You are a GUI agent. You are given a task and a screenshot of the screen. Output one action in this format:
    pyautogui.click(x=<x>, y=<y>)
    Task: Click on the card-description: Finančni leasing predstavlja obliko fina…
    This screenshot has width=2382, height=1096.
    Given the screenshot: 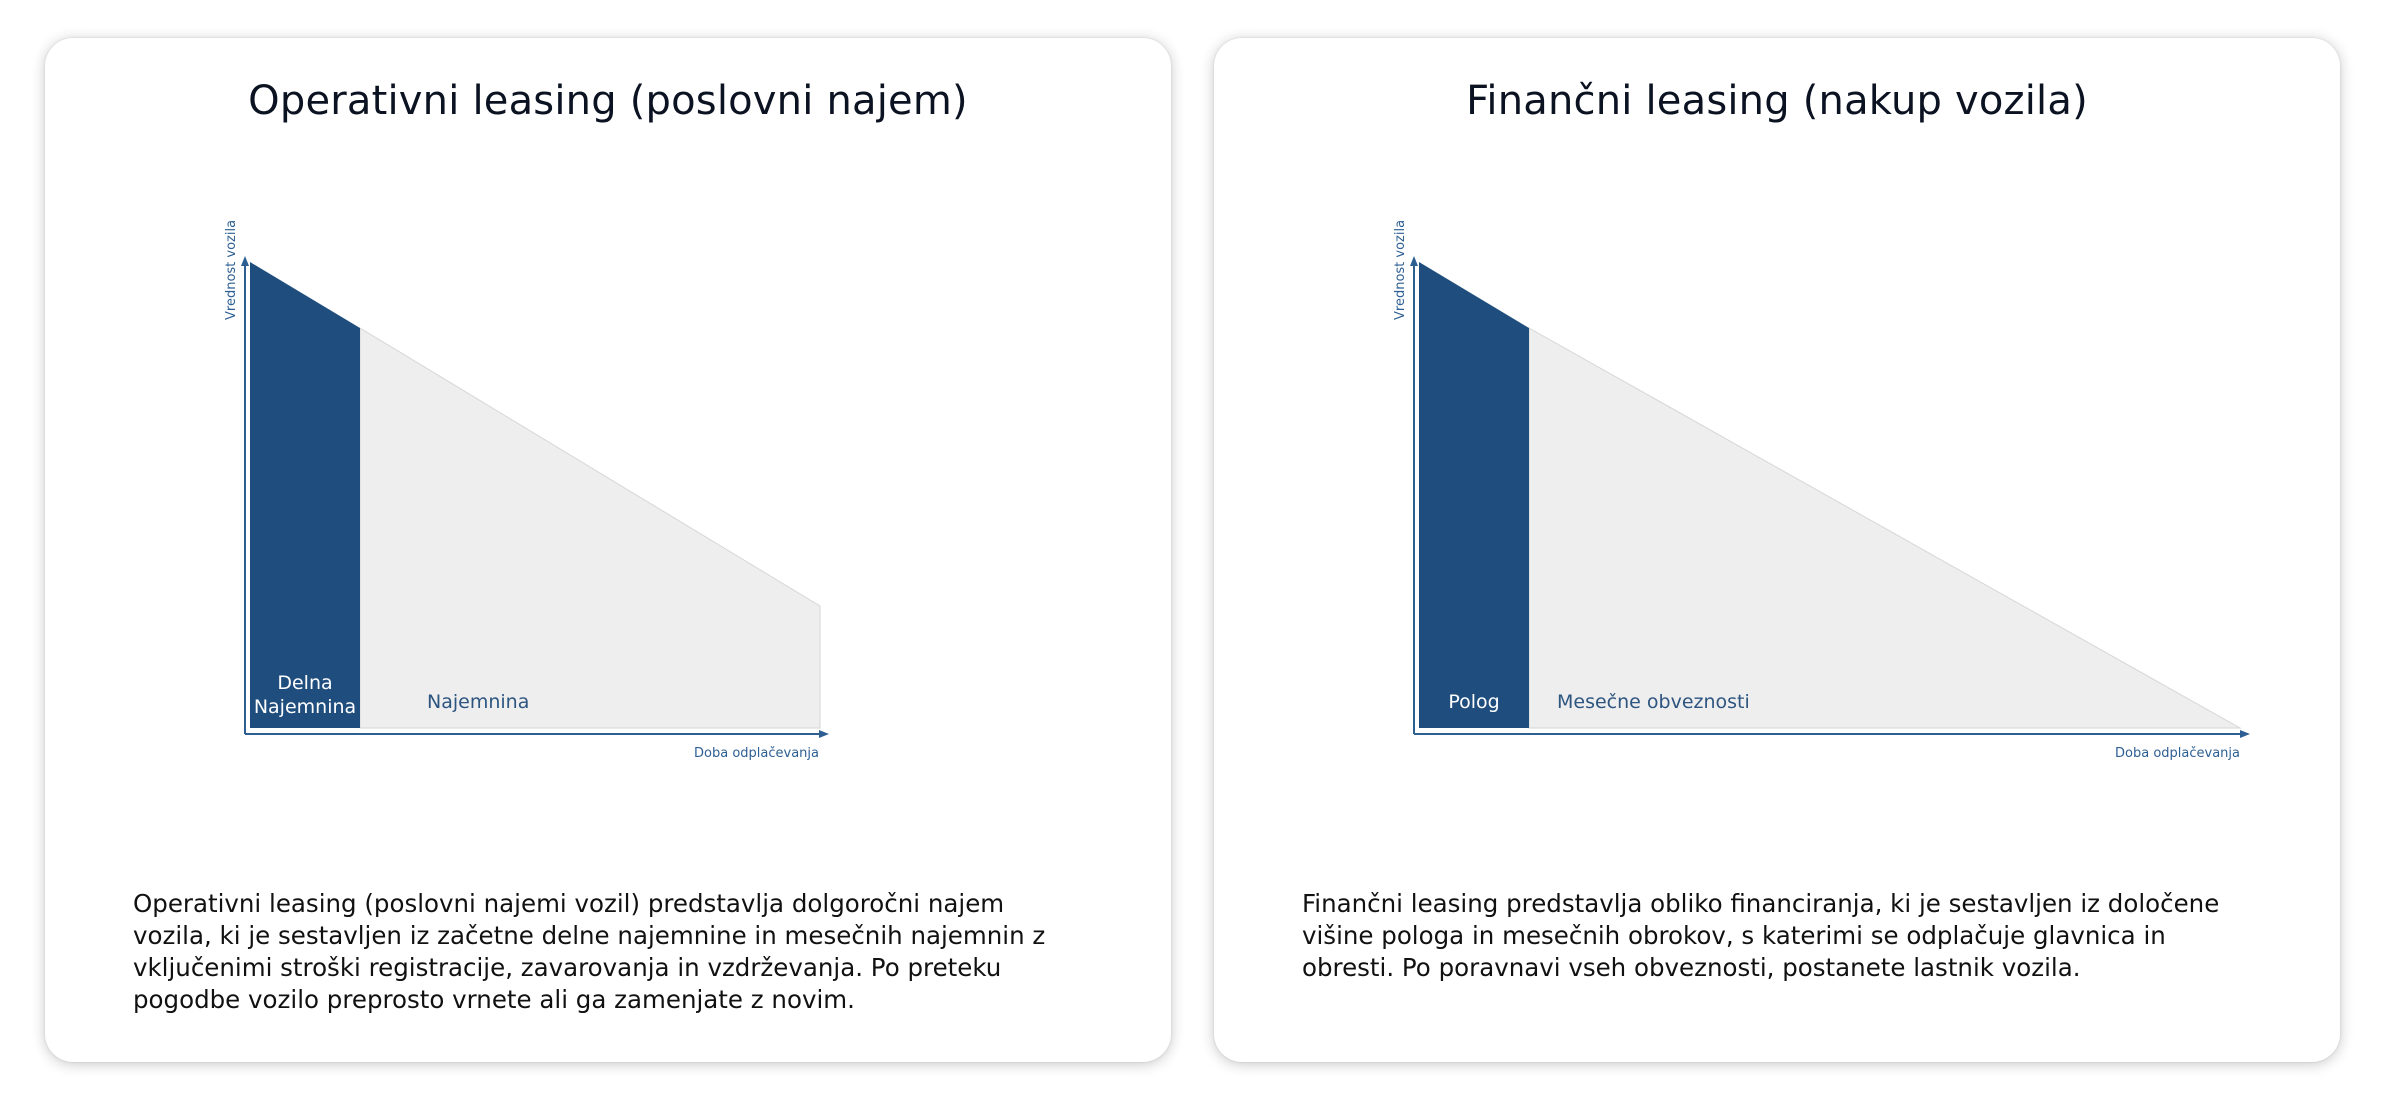 What is the action you would take?
    pyautogui.click(x=1761, y=935)
    